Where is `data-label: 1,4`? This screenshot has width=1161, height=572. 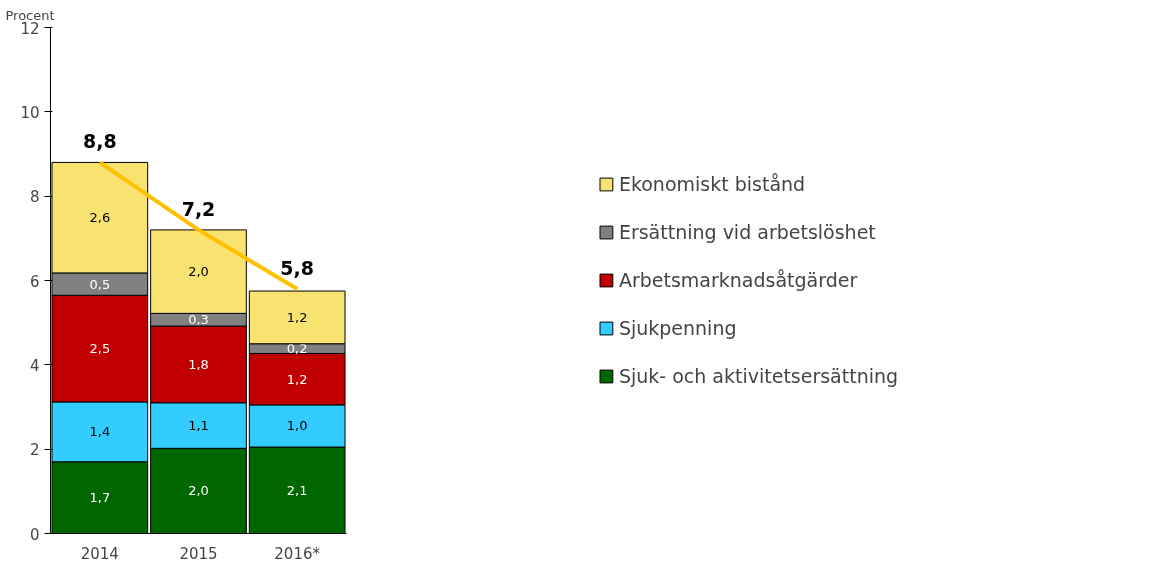
data-label: 1,4 is located at coordinates (100, 432).